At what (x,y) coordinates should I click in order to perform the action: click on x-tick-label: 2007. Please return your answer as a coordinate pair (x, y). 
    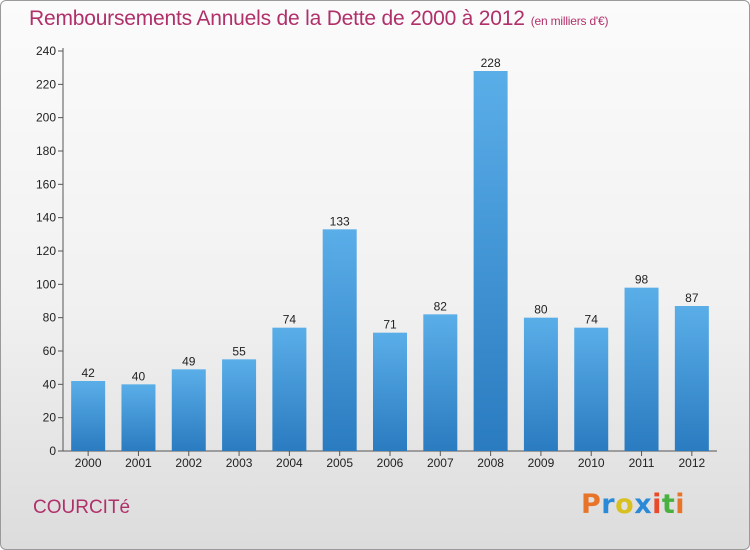
    Looking at the image, I should click on (440, 463).